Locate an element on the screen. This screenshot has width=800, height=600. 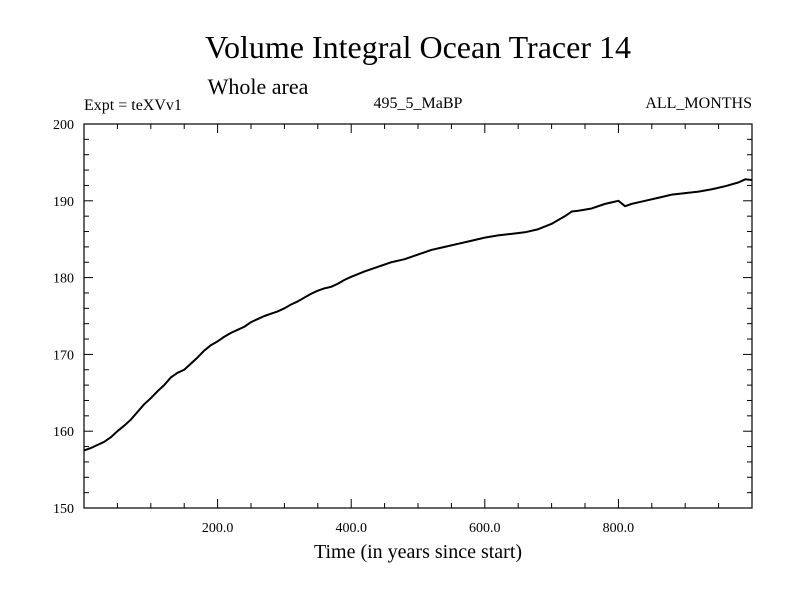
y-tick-label: 190 is located at coordinates (63, 202).